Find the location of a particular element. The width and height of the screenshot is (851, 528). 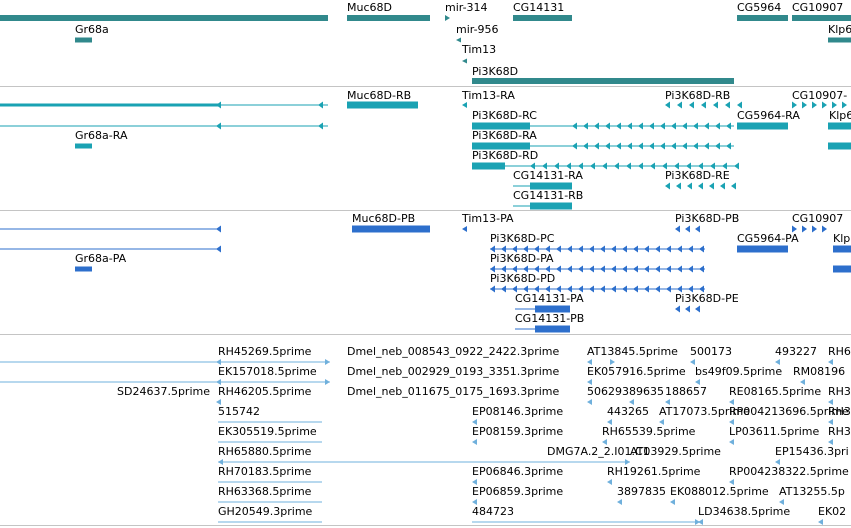

est-label: Dmel_neb_011675_0175_1693.3prime is located at coordinates (453, 391).